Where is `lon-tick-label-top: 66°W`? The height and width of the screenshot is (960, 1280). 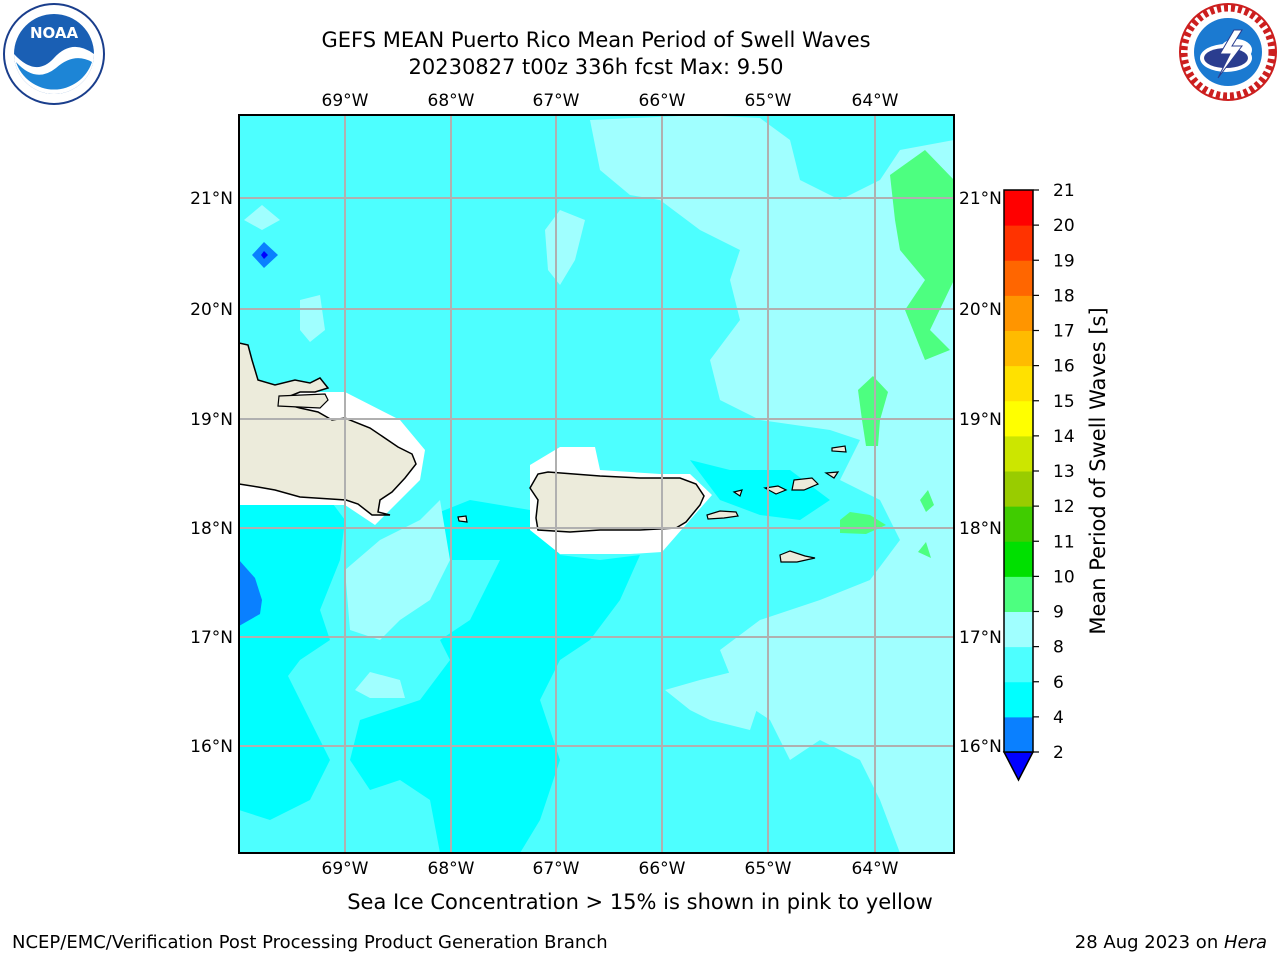 lon-tick-label-top: 66°W is located at coordinates (662, 101).